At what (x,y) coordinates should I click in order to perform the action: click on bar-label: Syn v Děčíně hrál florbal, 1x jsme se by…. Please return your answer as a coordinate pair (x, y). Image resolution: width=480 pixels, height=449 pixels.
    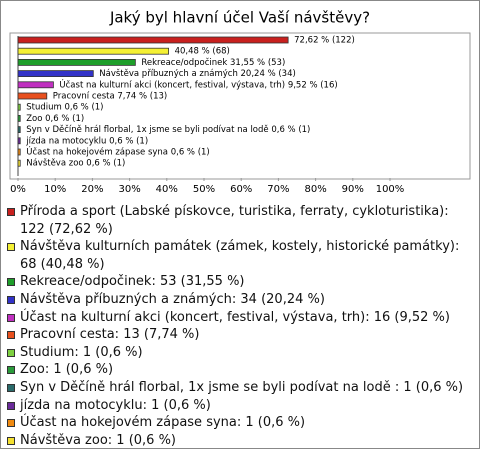
    Looking at the image, I should click on (168, 129).